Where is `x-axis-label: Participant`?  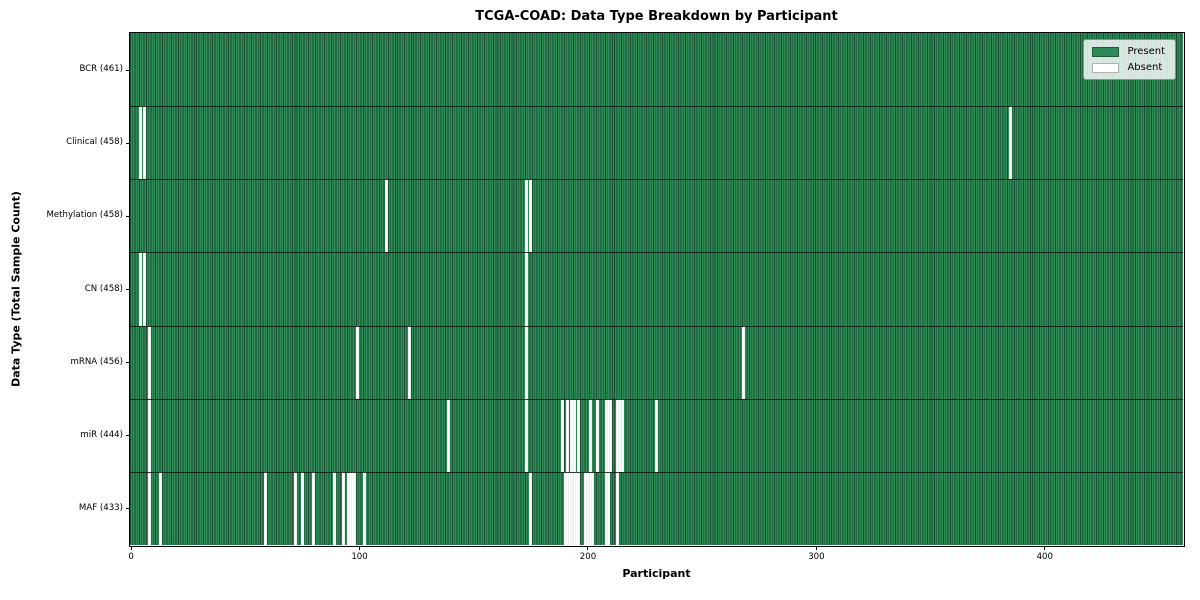 x-axis-label: Participant is located at coordinates (656, 573).